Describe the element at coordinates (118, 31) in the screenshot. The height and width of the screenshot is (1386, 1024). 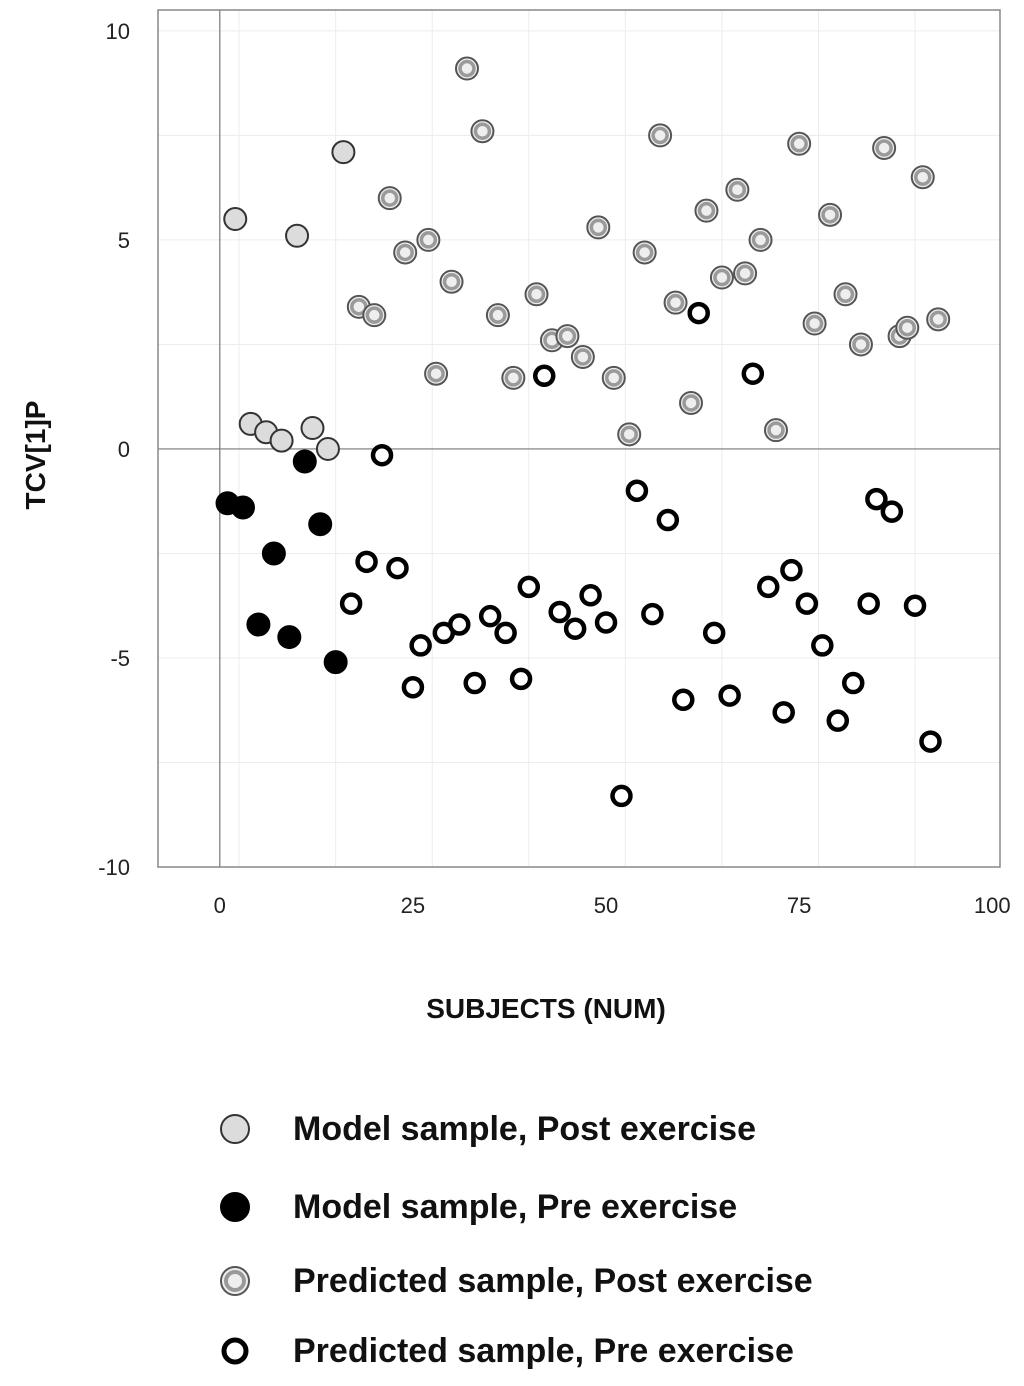
I see `y-tick-label: 10` at that location.